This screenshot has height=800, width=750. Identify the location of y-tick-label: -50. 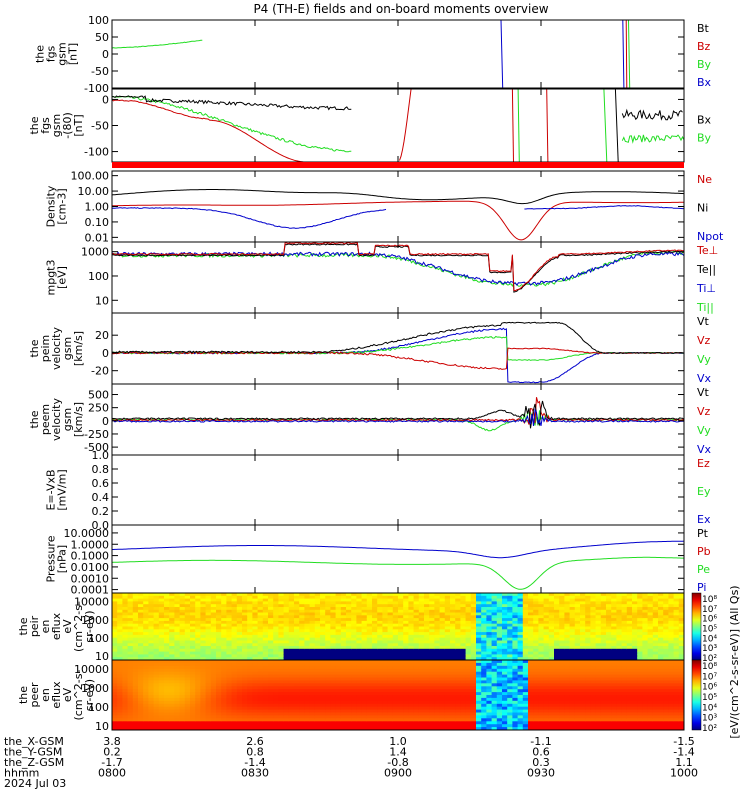
(100, 71).